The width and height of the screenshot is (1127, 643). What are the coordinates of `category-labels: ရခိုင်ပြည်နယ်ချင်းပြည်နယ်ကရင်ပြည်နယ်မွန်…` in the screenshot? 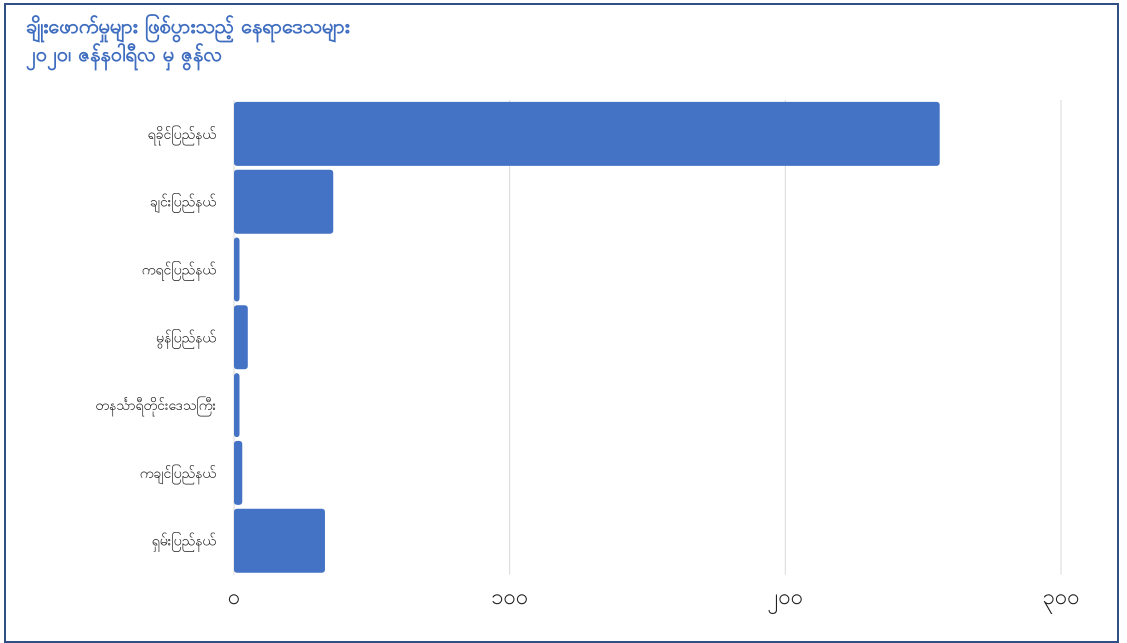 It's located at (155, 339).